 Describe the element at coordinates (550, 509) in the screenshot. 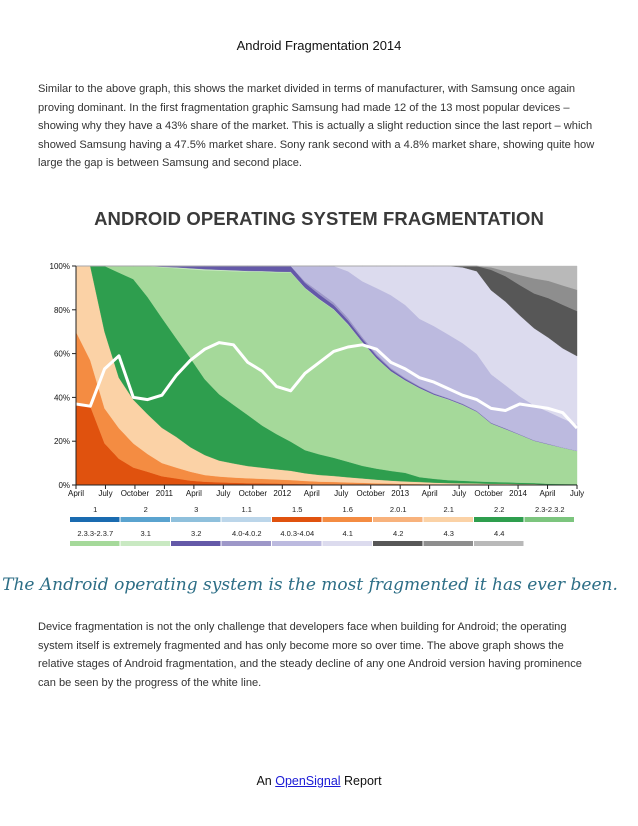

I see `legend-label-2.3-2.3.2: 2.3-2.3.2` at that location.